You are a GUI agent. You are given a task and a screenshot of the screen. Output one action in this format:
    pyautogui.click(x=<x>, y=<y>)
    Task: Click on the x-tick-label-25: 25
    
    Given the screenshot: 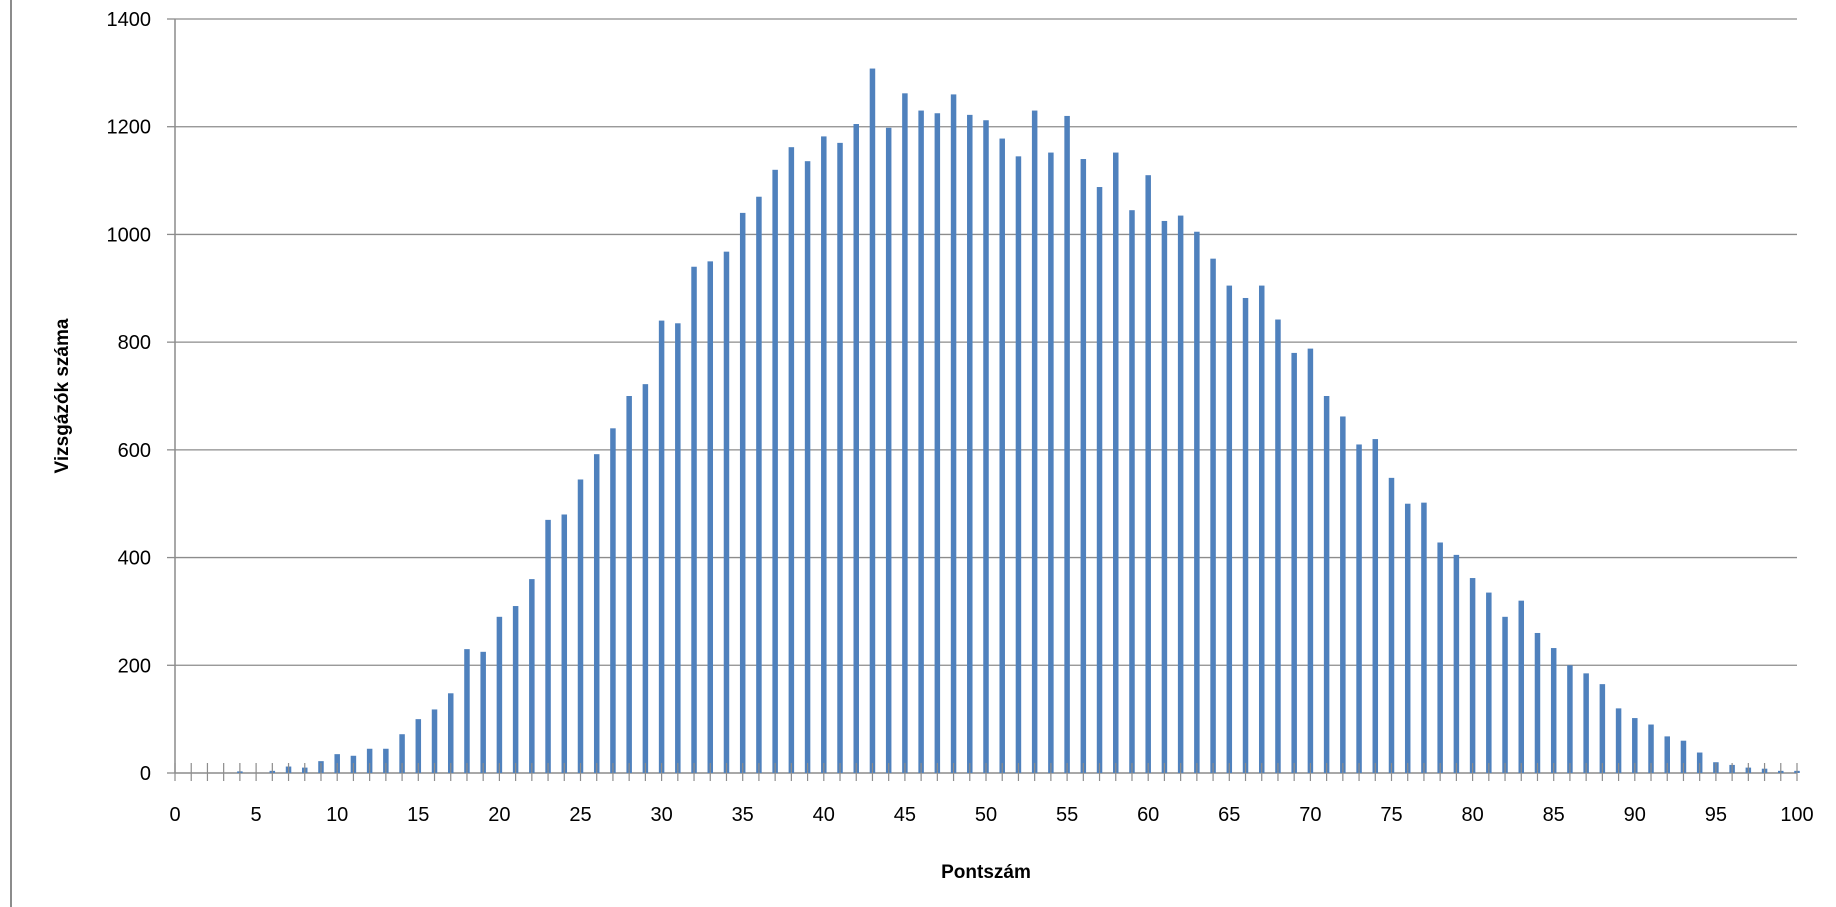 What is the action you would take?
    pyautogui.click(x=580, y=815)
    